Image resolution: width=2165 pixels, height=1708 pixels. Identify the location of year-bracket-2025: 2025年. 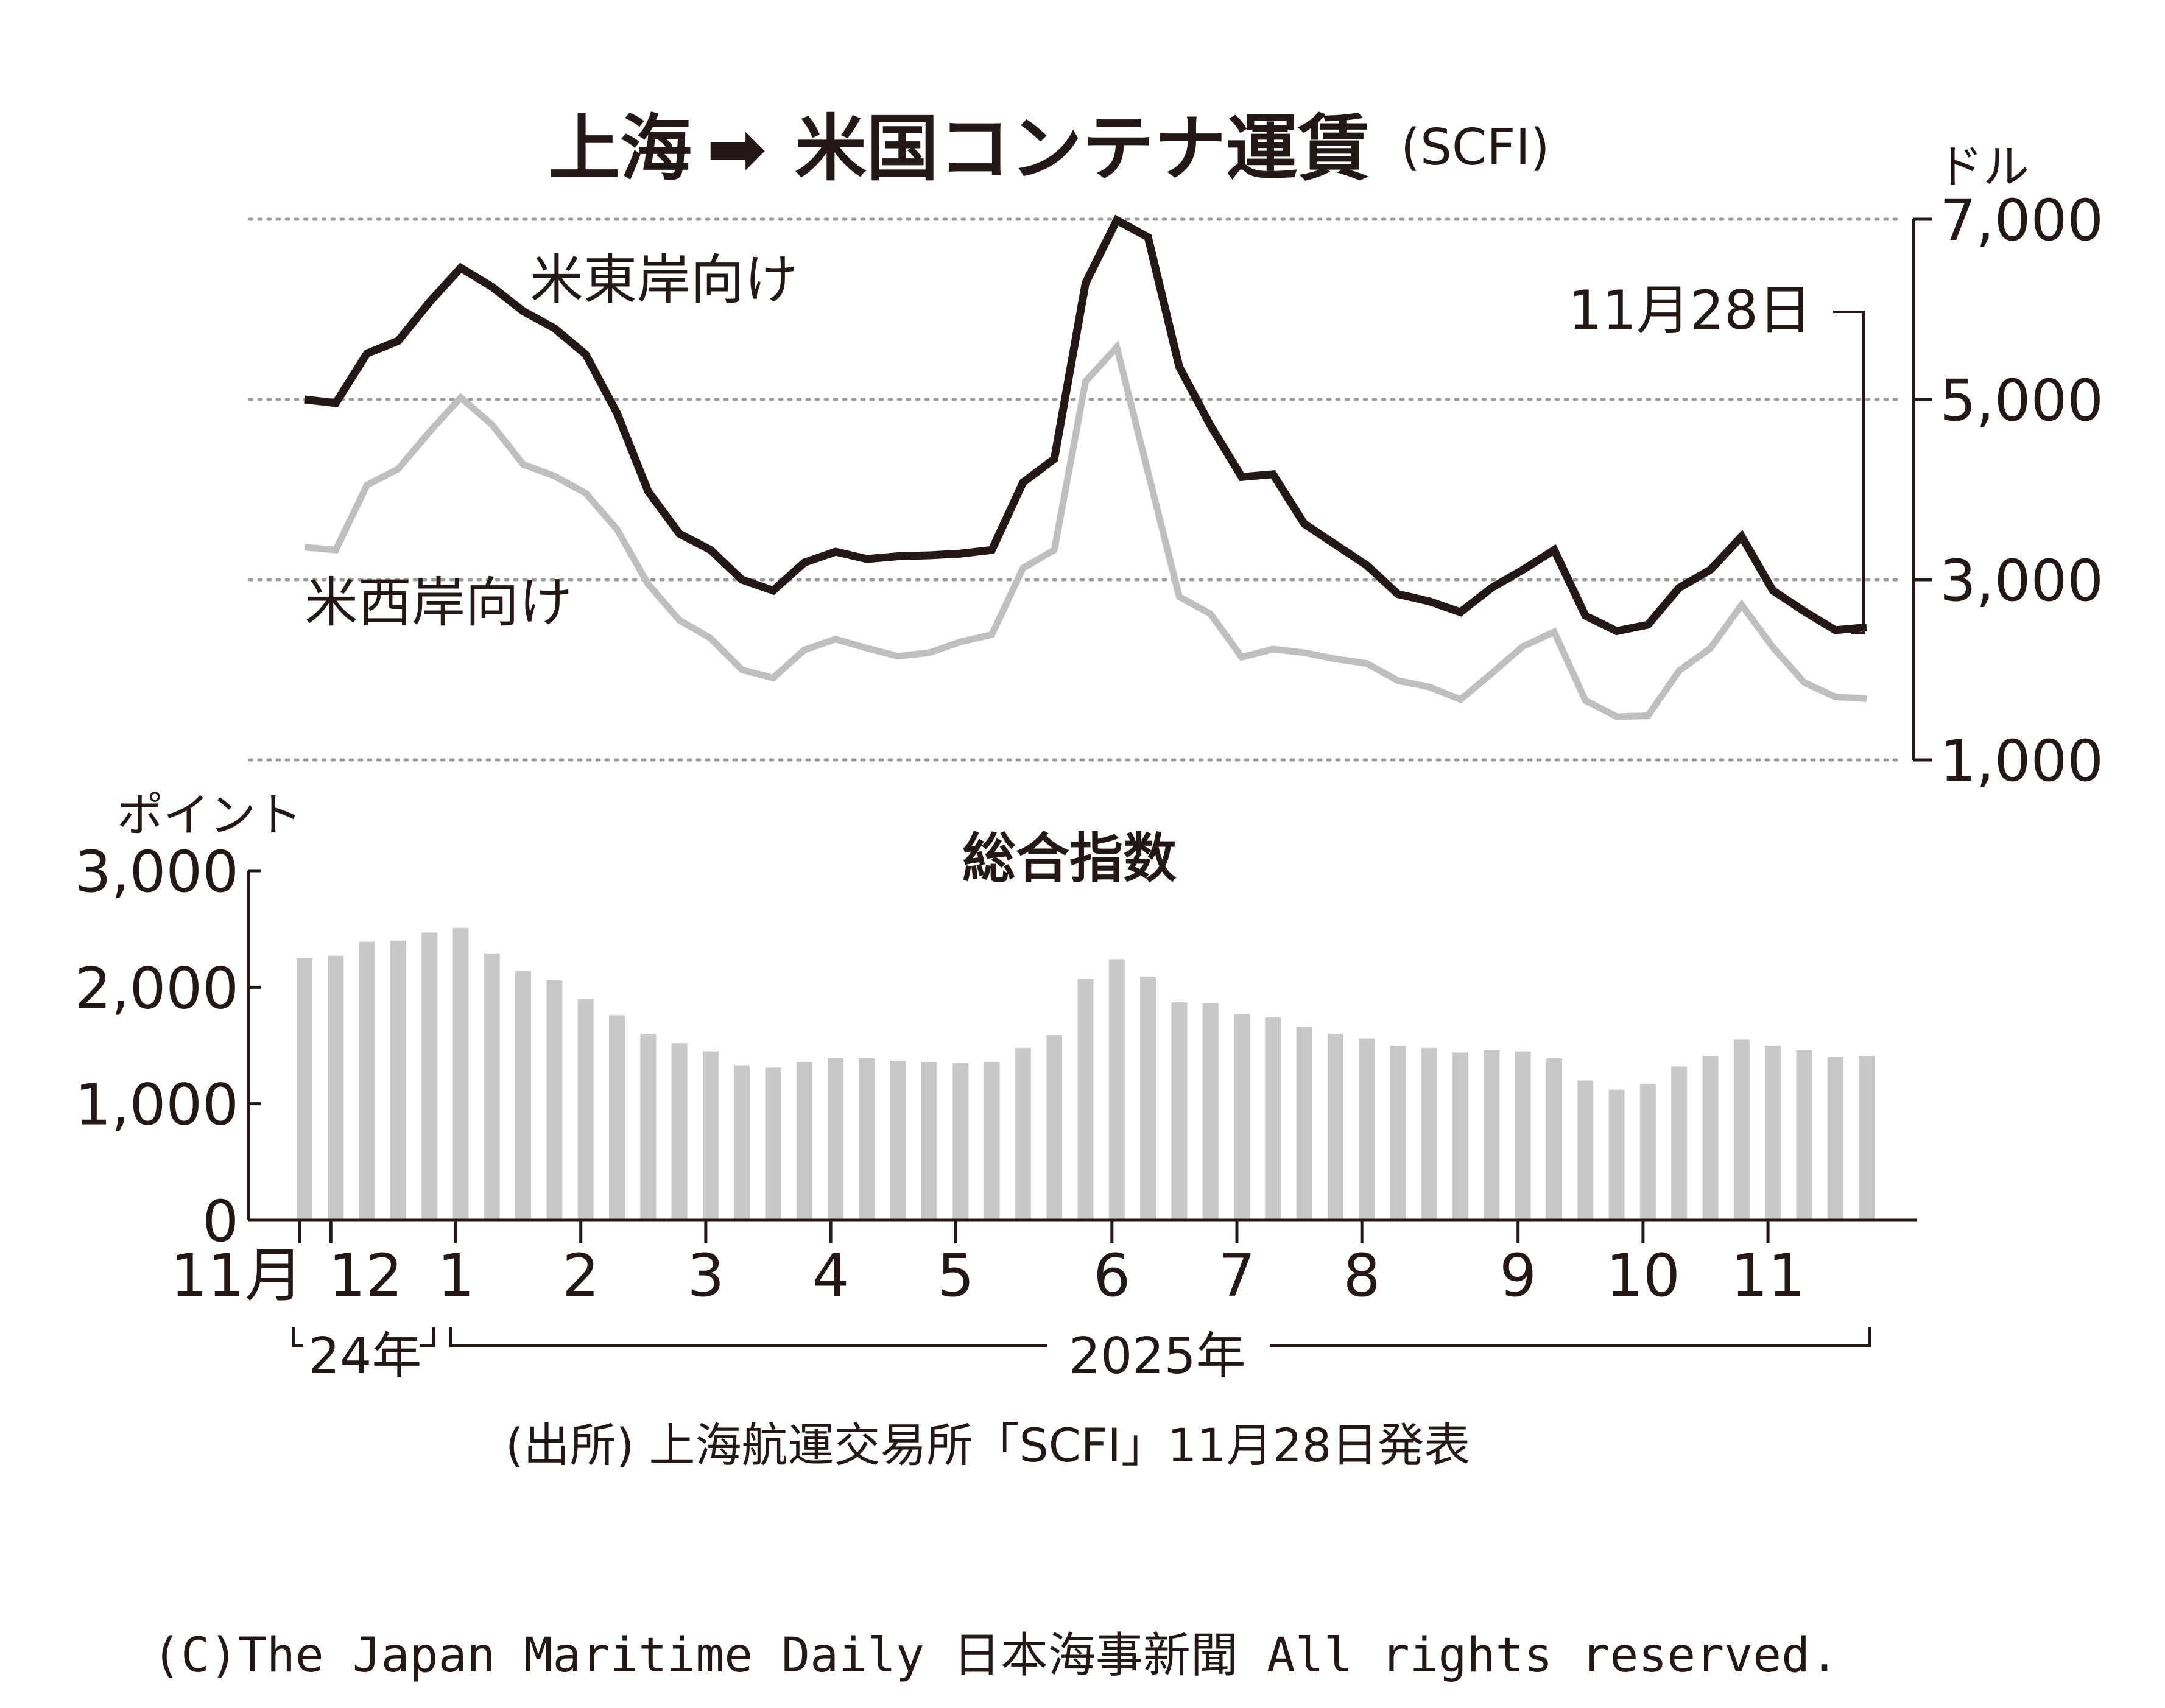
(1160, 1356).